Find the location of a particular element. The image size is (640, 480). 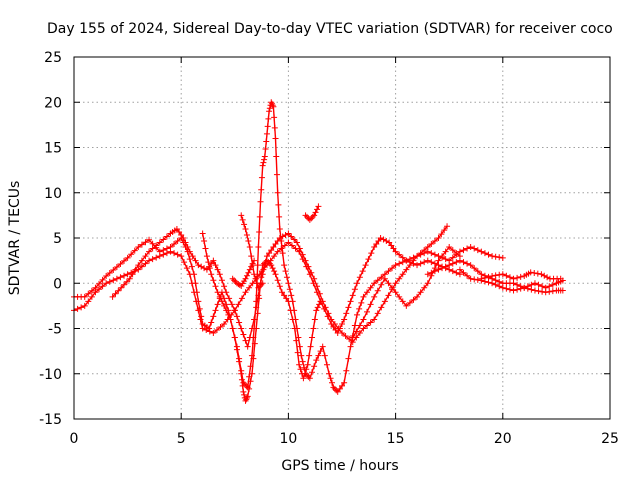

y-tick-label: -10 is located at coordinates (50, 375).